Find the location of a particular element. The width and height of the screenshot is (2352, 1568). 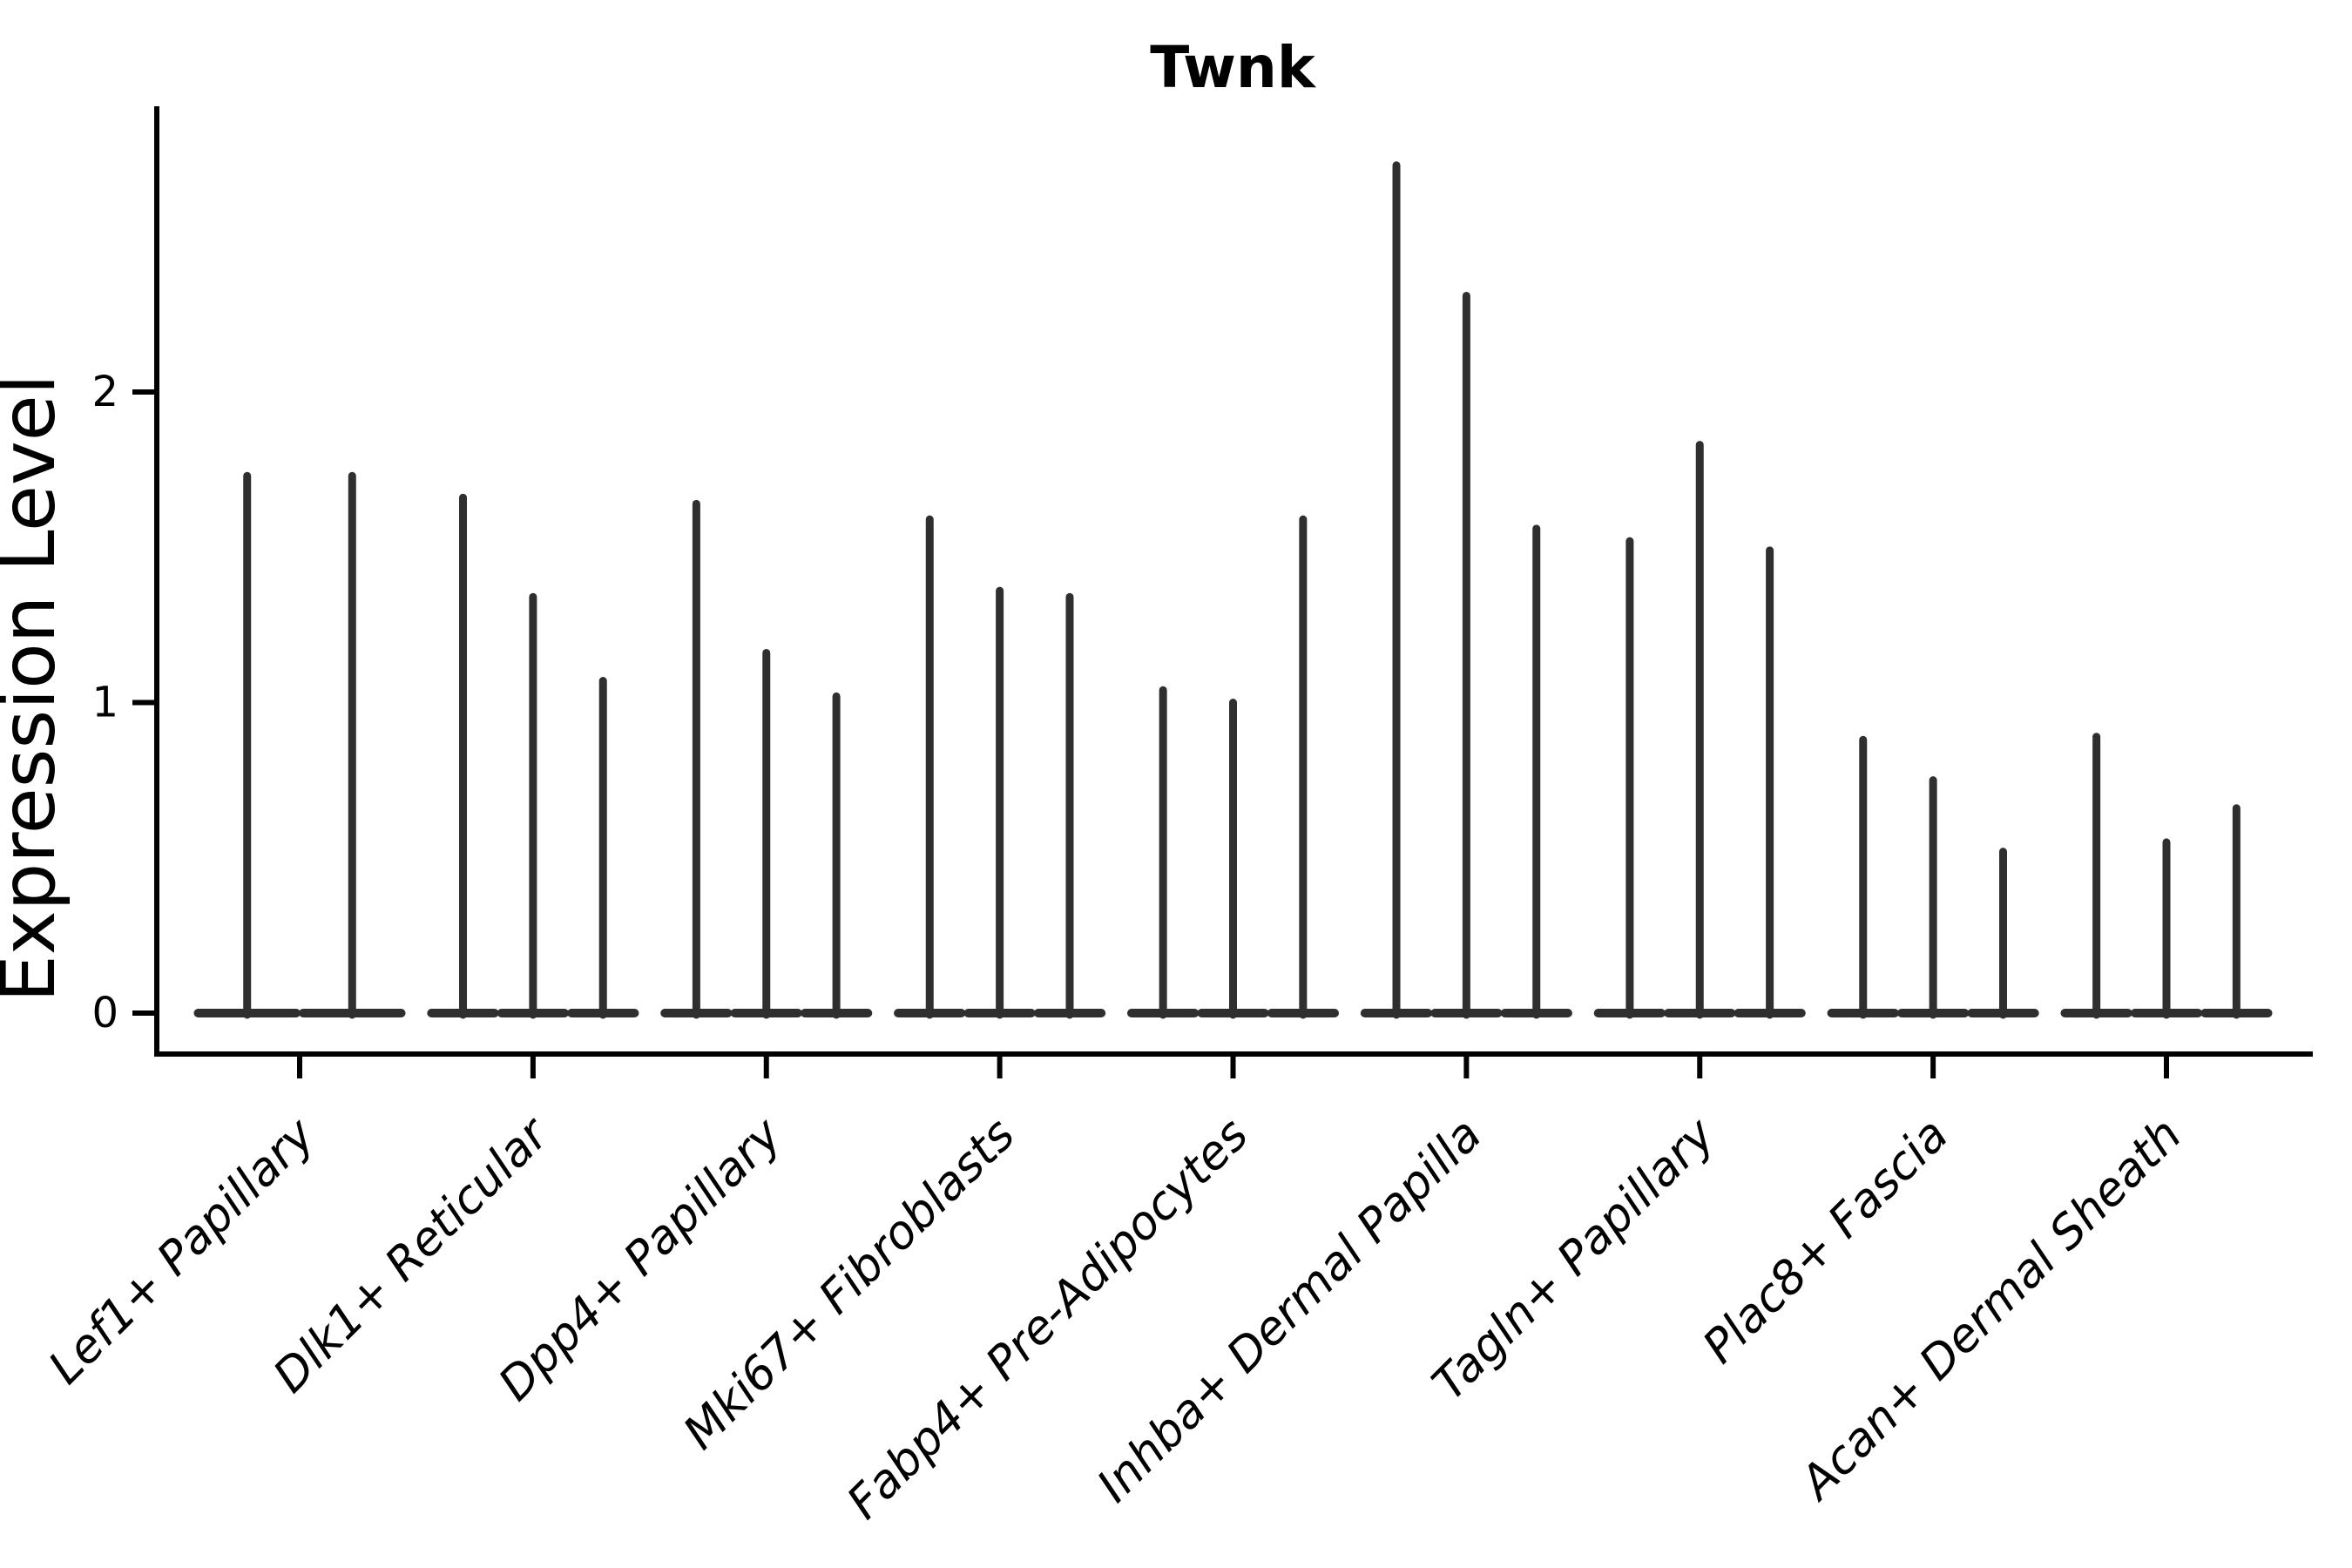

x-category-label: Fabp4+ Pre-Adipocytes is located at coordinates (1048, 1319).